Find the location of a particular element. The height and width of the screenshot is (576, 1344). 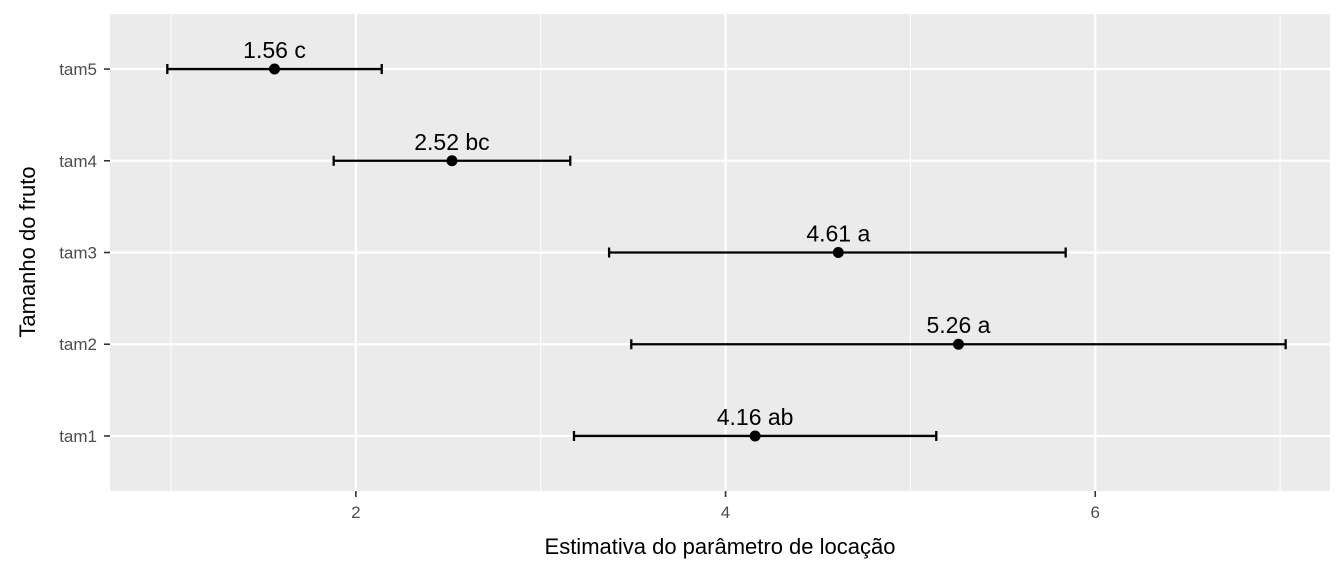

y-tick-label: tam2 is located at coordinates (78, 344).